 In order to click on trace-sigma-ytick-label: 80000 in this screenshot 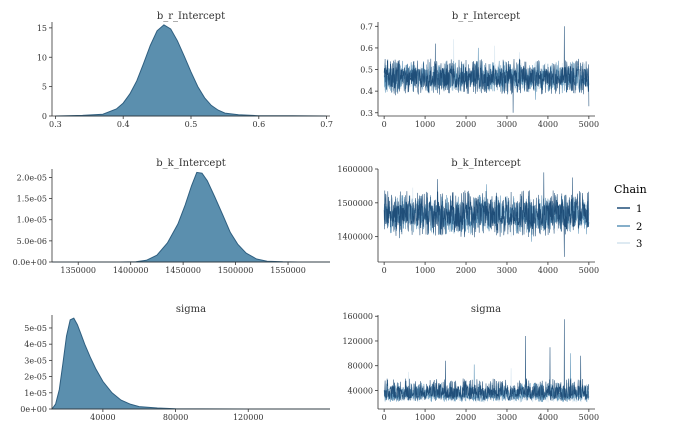, I will do `click(360, 366)`.